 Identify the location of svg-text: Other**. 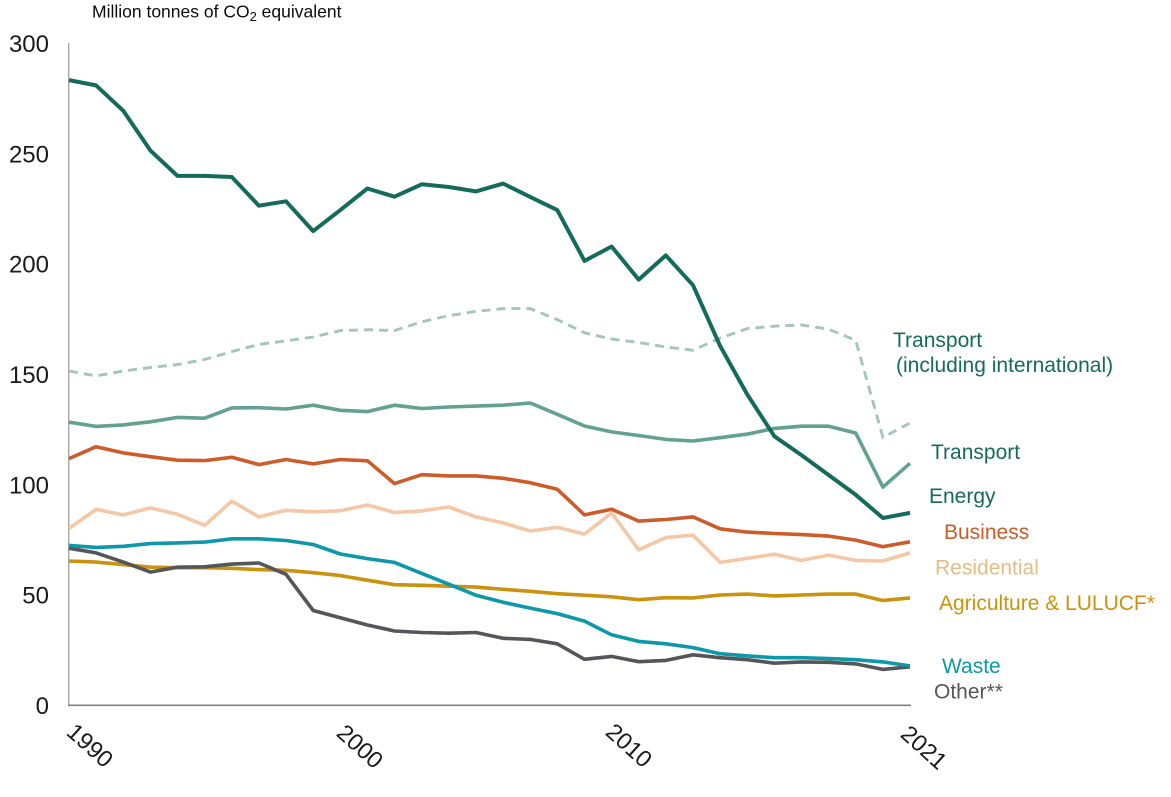
(968, 692).